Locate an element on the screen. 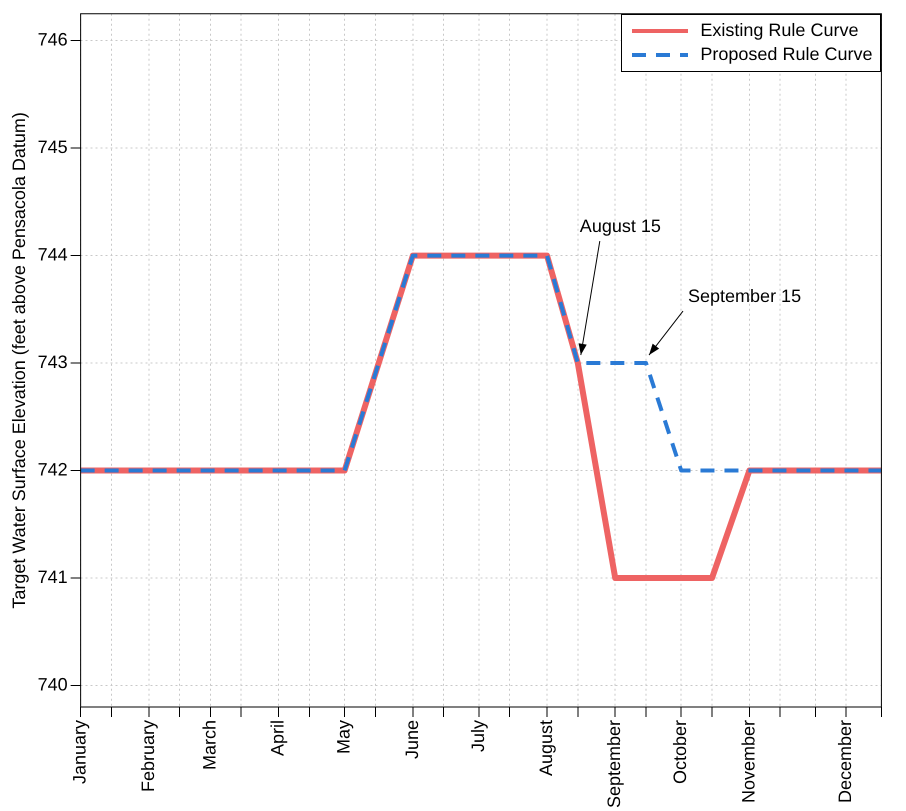  y-tick-label: 740 is located at coordinates (53, 684).